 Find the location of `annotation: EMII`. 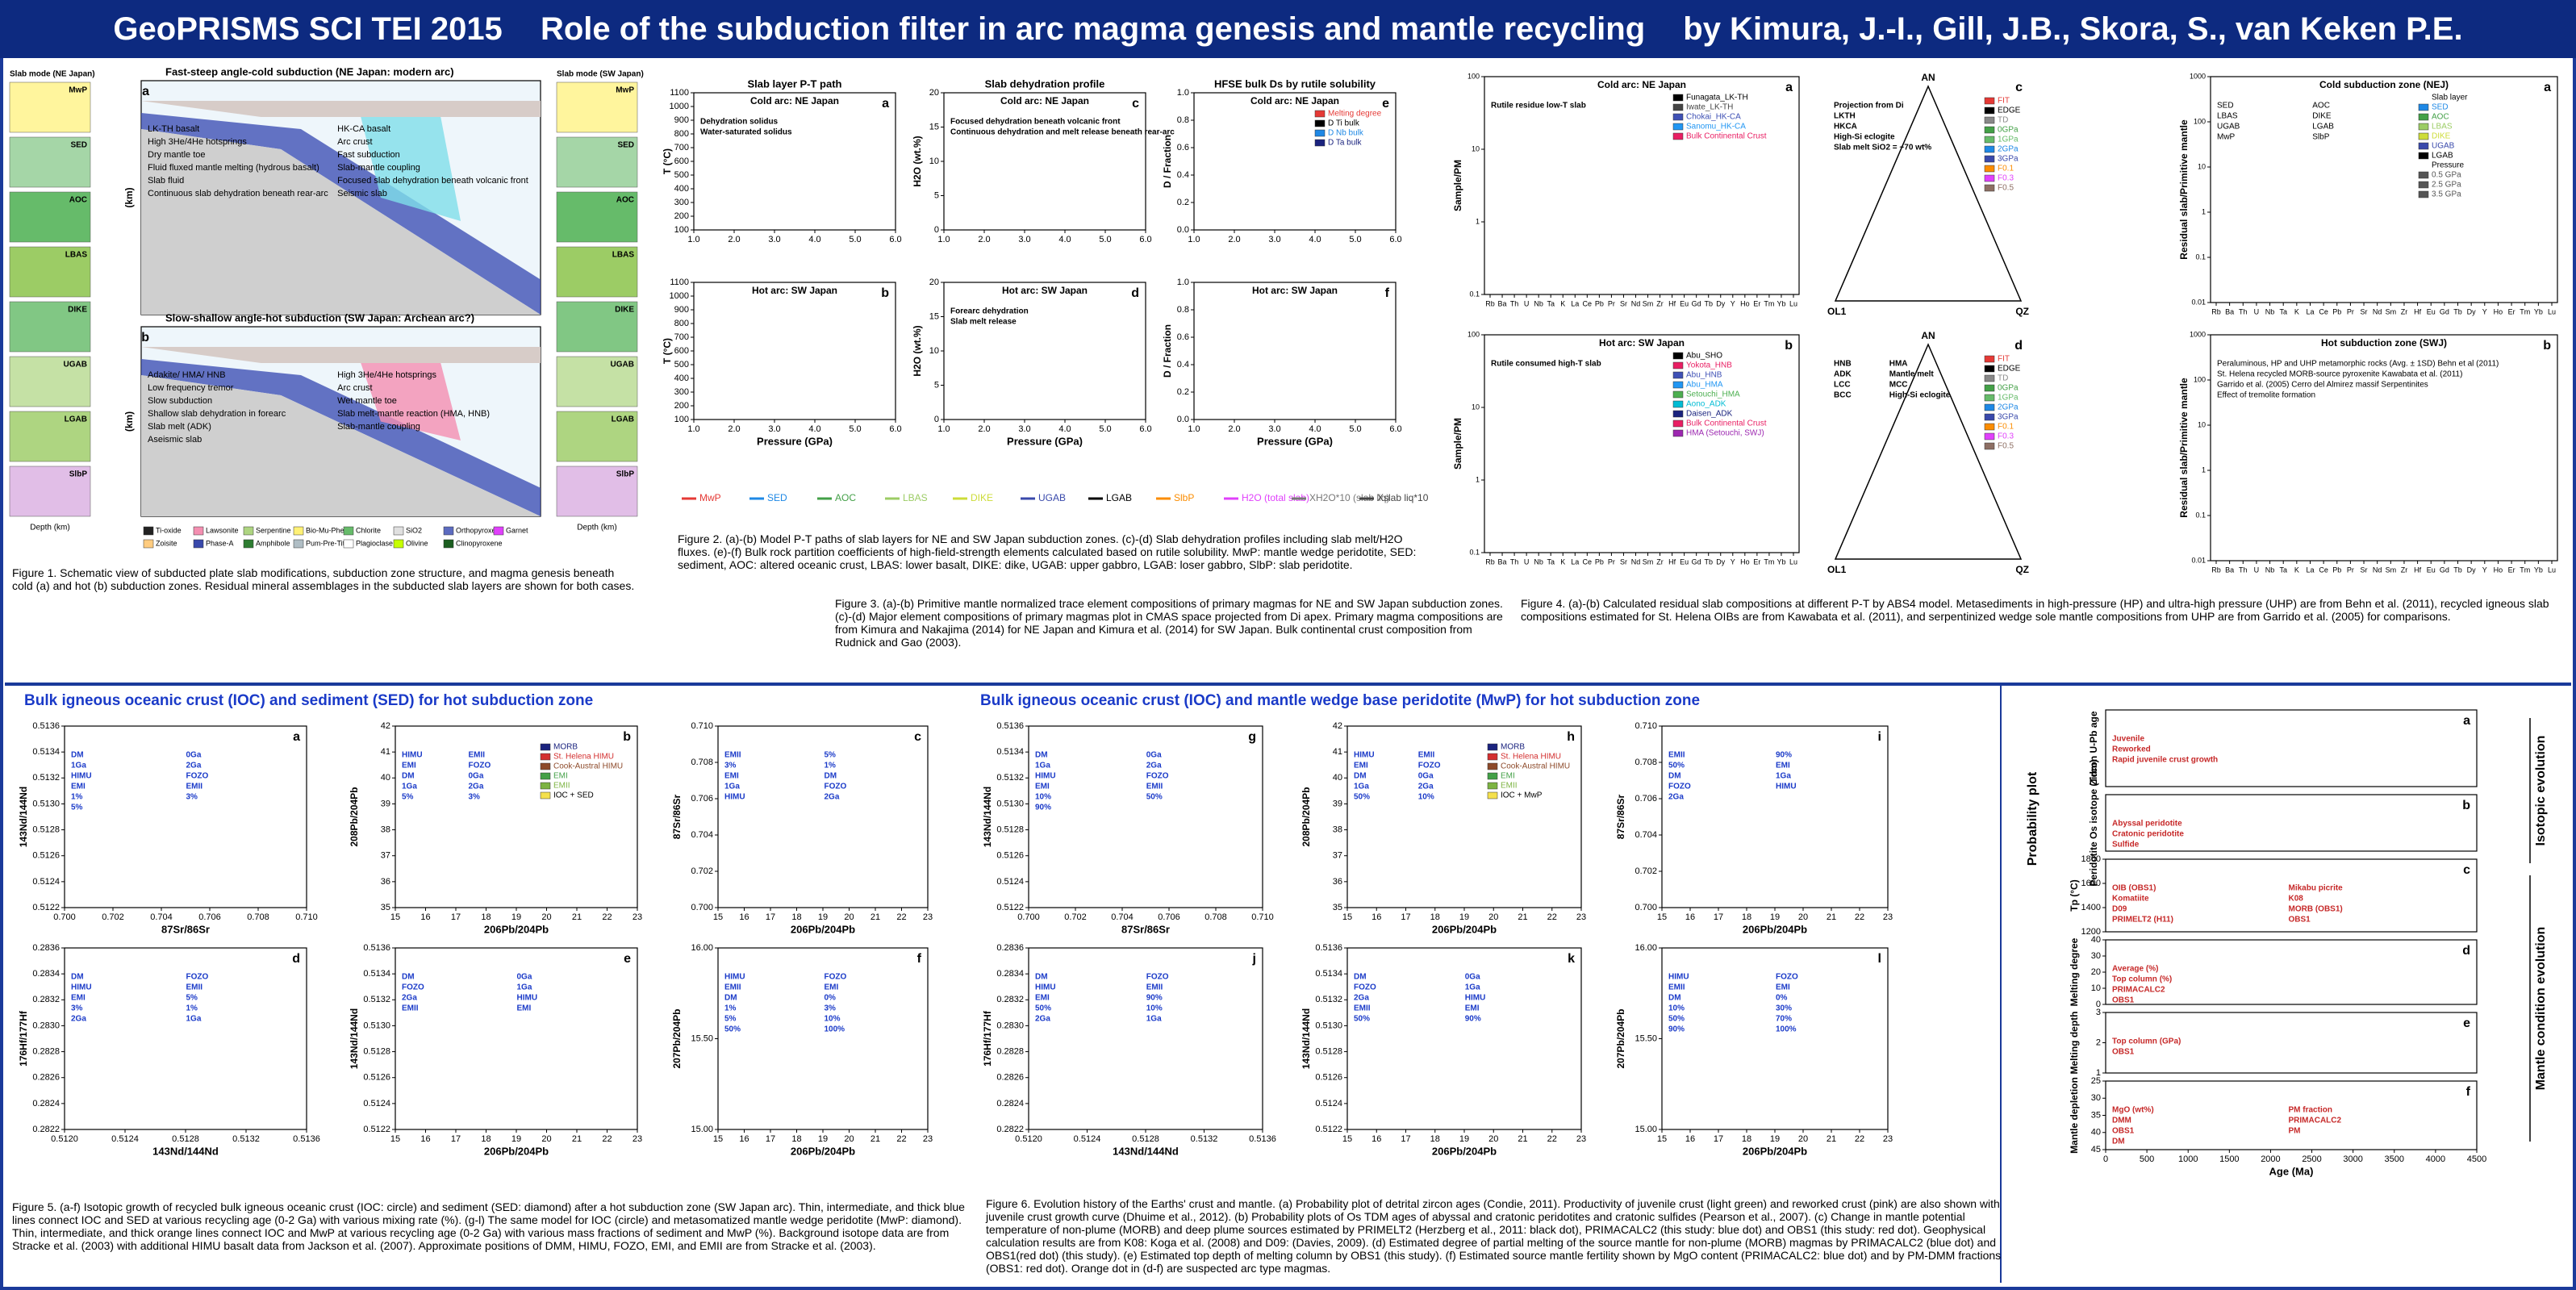

annotation: EMII is located at coordinates (194, 987).